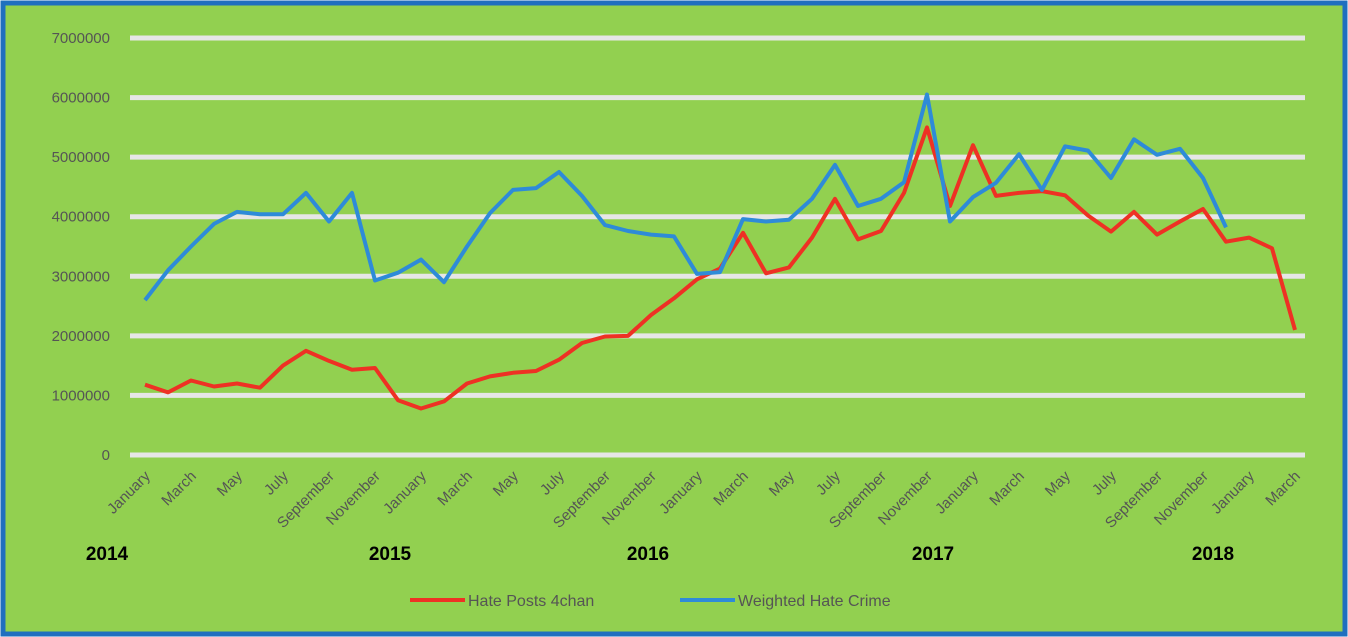  Describe the element at coordinates (933, 554) in the screenshot. I see `year-label: 2017` at that location.